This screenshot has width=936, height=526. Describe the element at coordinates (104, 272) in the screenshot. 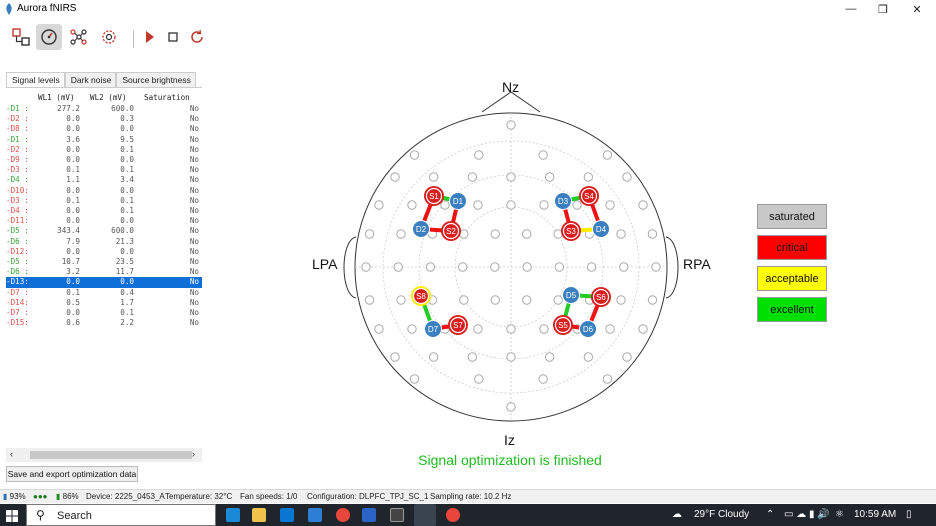

I see `table-row: -D6 : 3.2 11.7 No` at that location.